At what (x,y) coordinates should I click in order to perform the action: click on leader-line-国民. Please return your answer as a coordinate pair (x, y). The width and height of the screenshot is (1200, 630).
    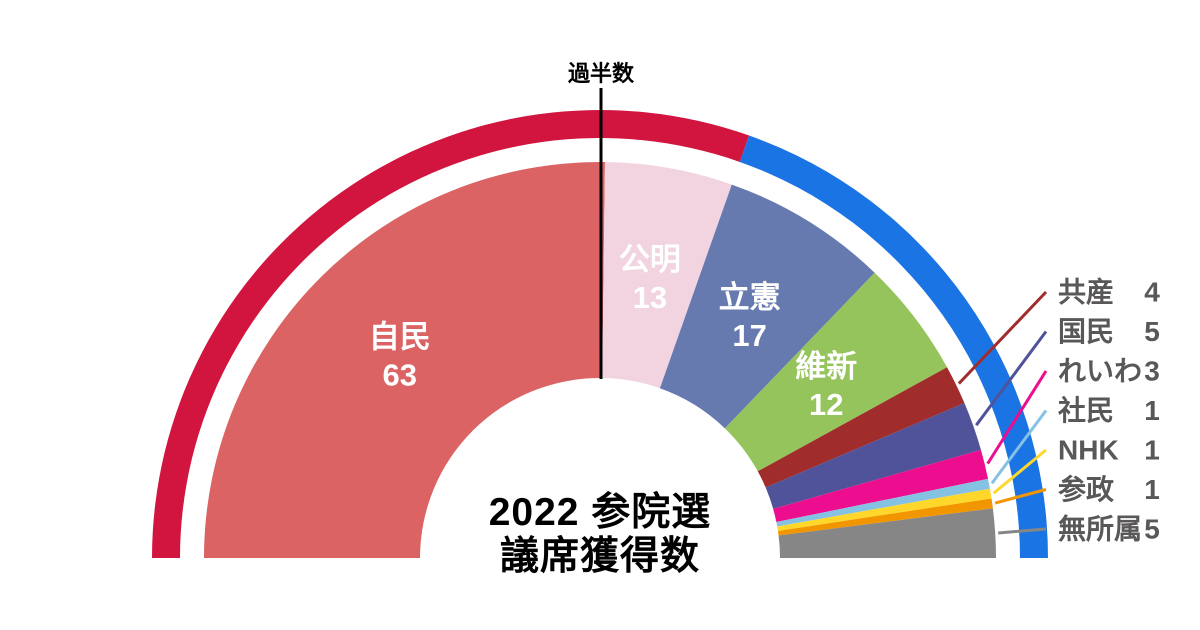
    Looking at the image, I should click on (1011, 378).